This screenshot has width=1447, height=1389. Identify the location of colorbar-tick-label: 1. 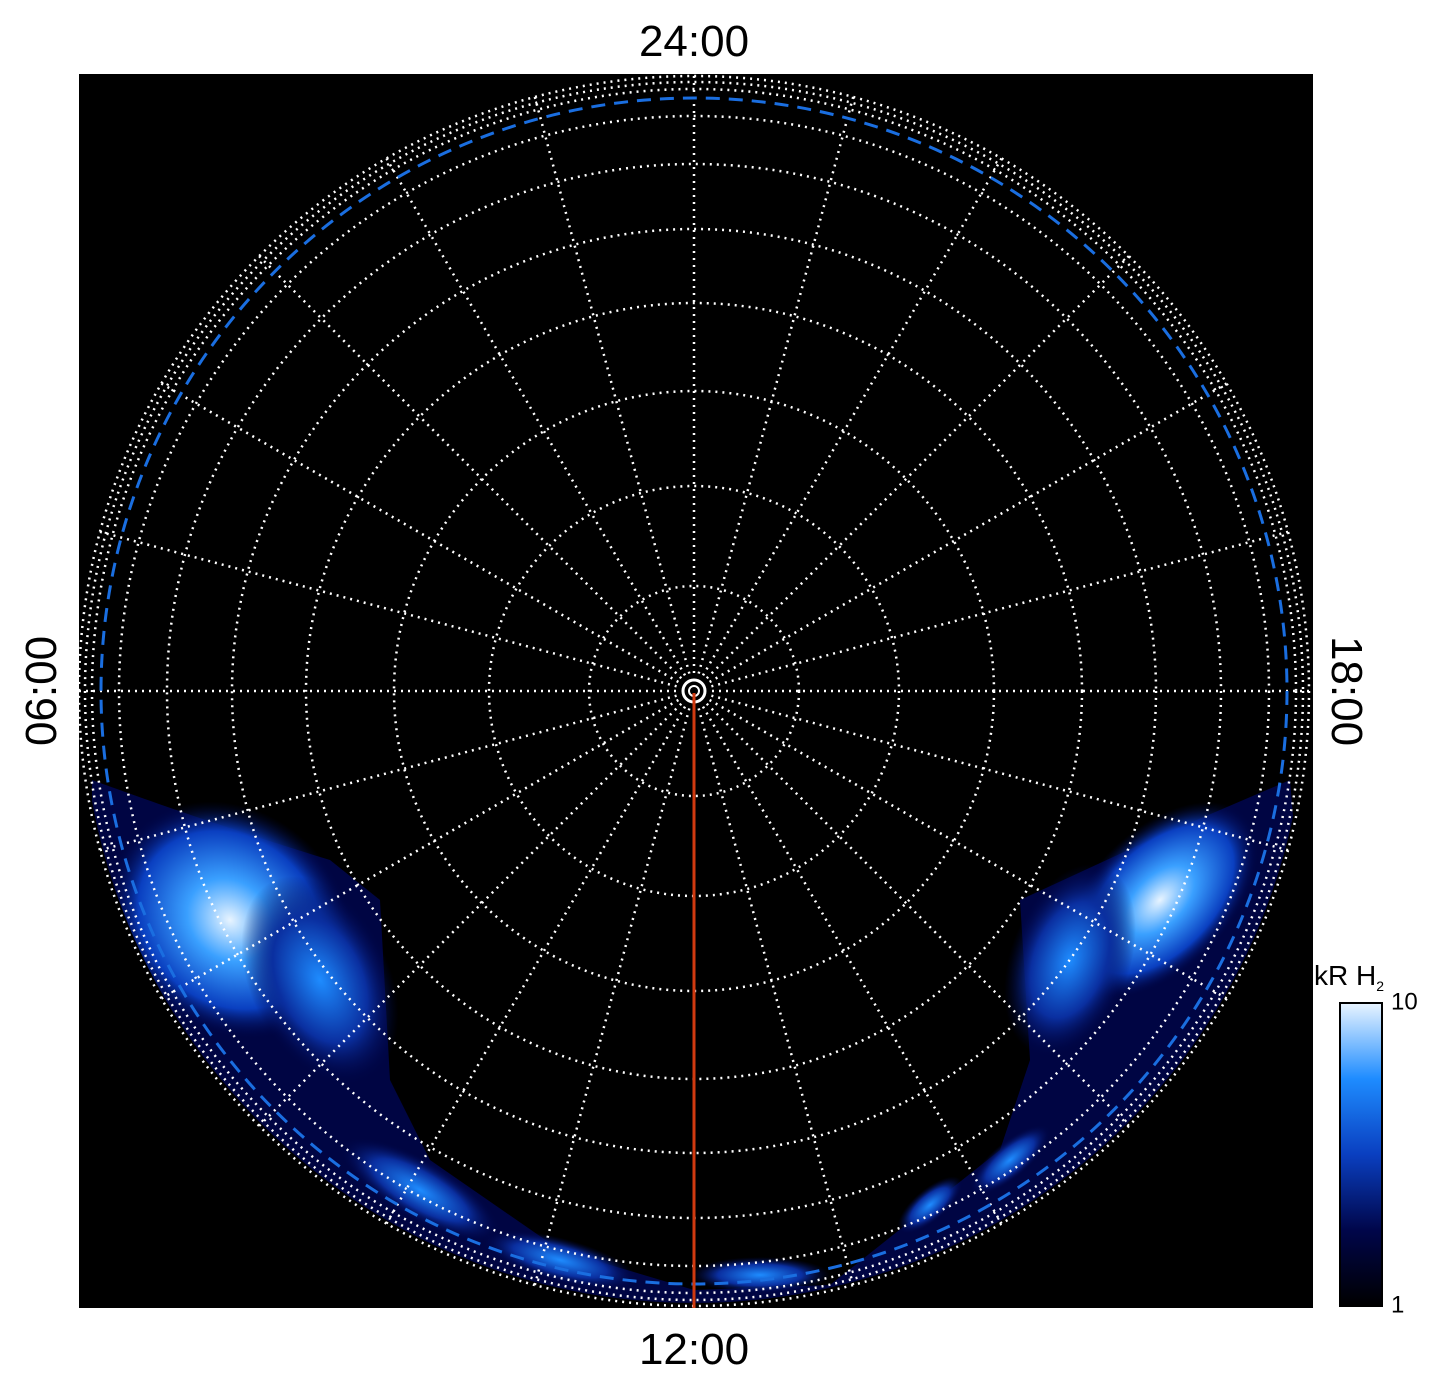
(1397, 1304).